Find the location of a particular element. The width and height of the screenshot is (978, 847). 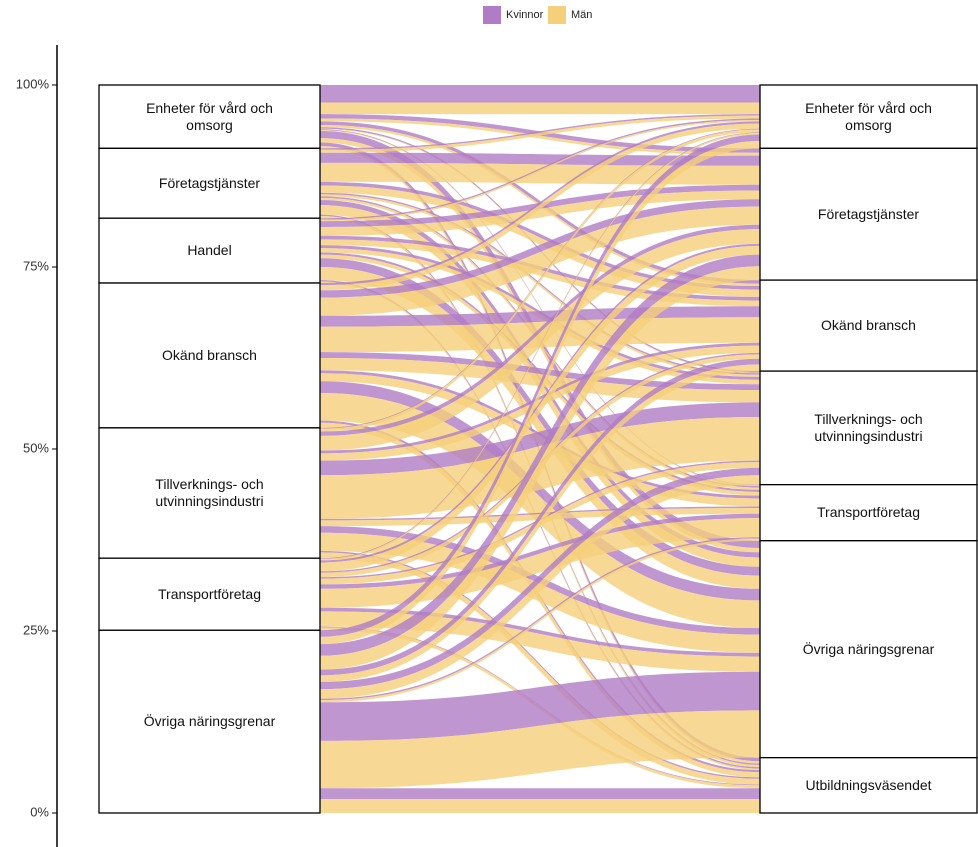

legend-label: Kvinnor is located at coordinates (525, 15).